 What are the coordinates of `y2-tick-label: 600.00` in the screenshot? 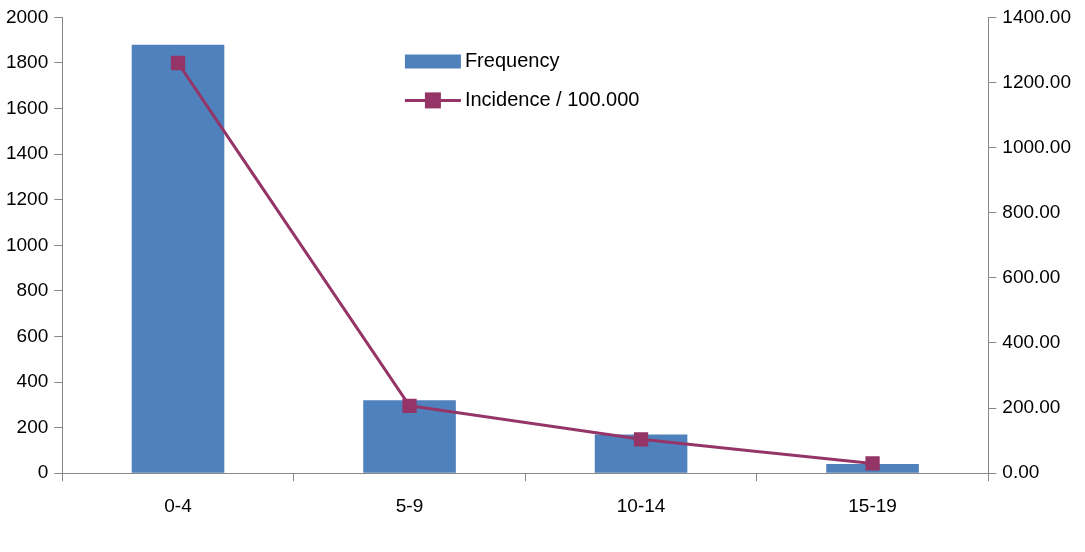 It's located at (1031, 277).